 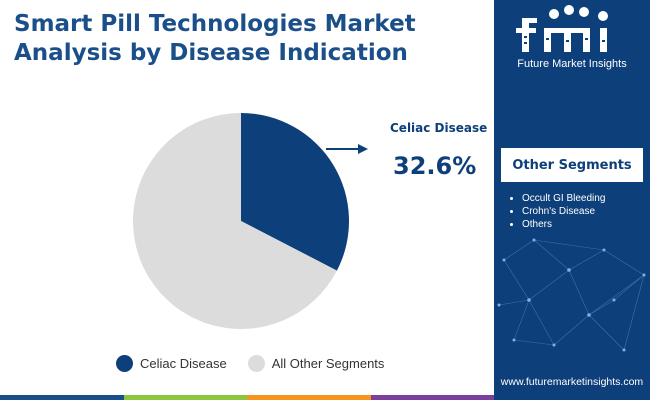 I want to click on fmi-logo-icon: Future Market Insights, so click(x=572, y=40).